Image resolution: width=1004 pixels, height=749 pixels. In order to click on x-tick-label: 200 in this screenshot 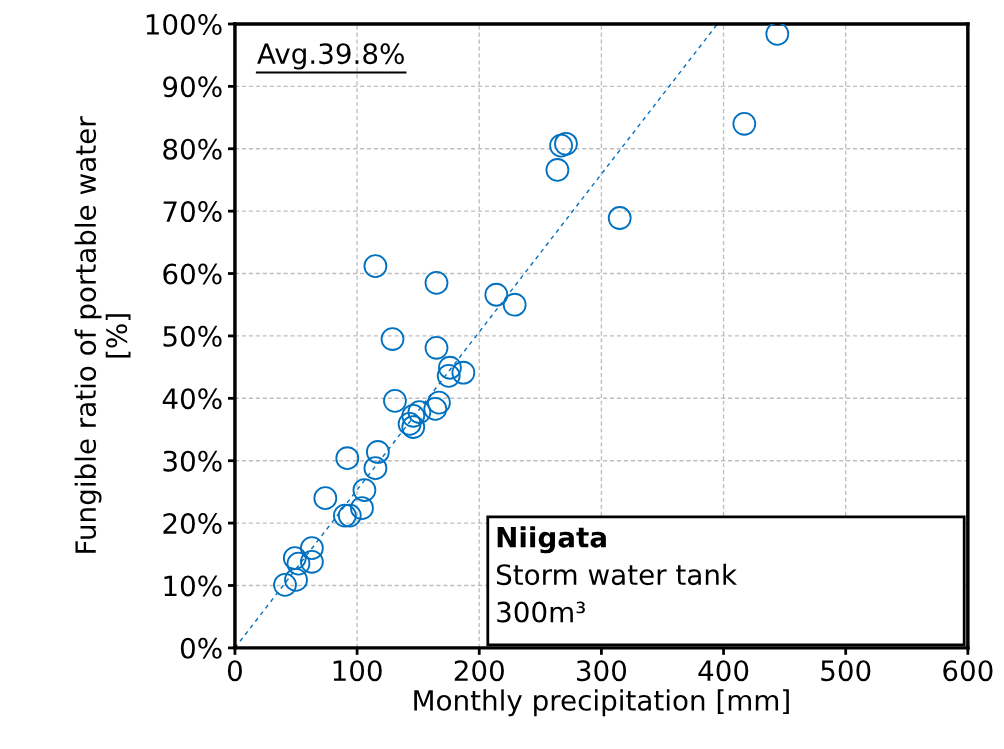, I will do `click(479, 671)`.